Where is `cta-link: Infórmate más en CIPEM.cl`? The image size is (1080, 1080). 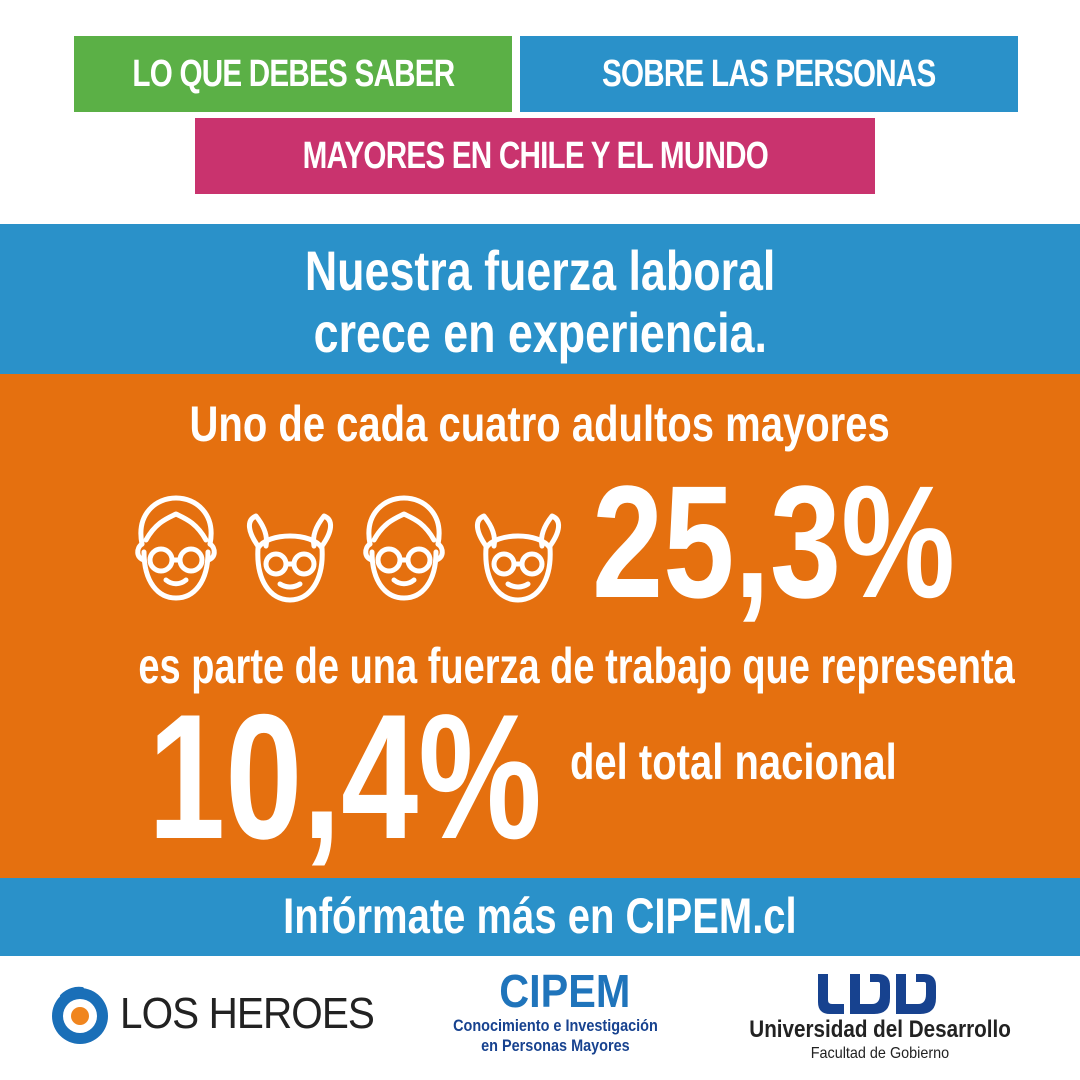
cta-link: Infórmate más en CIPEM.cl is located at coordinates (540, 916).